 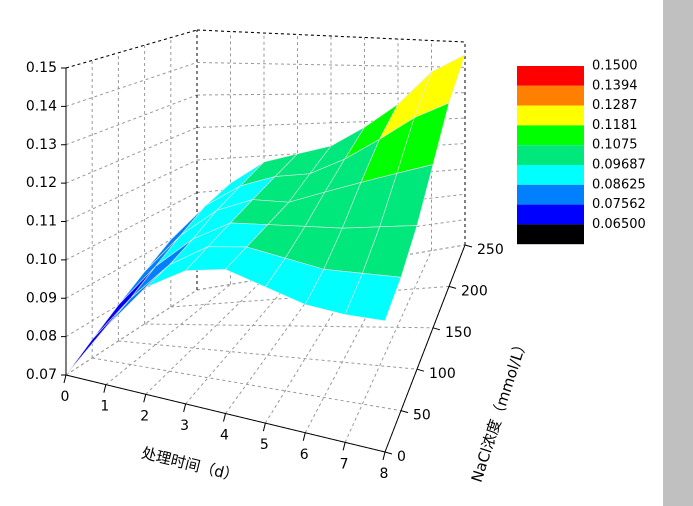 What do you see at coordinates (144, 416) in the screenshot?
I see `x-tick-label: 2` at bounding box center [144, 416].